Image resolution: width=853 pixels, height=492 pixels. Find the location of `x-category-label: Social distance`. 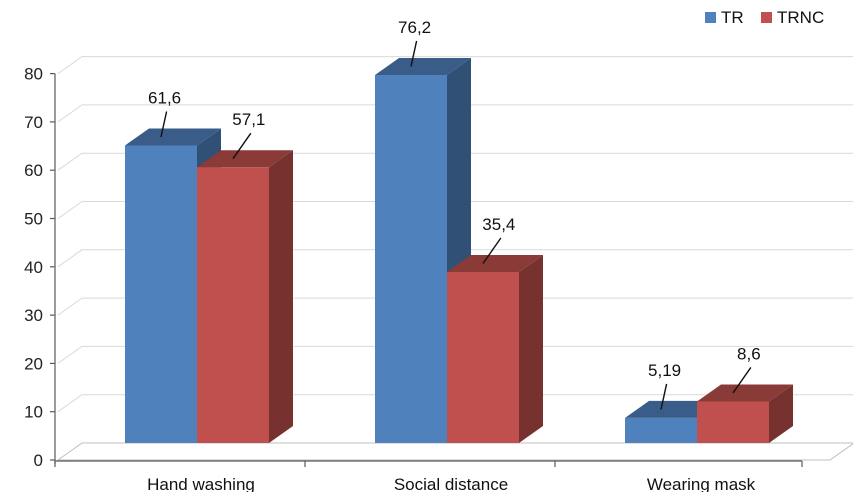

x-category-label: Social distance is located at coordinates (451, 483).